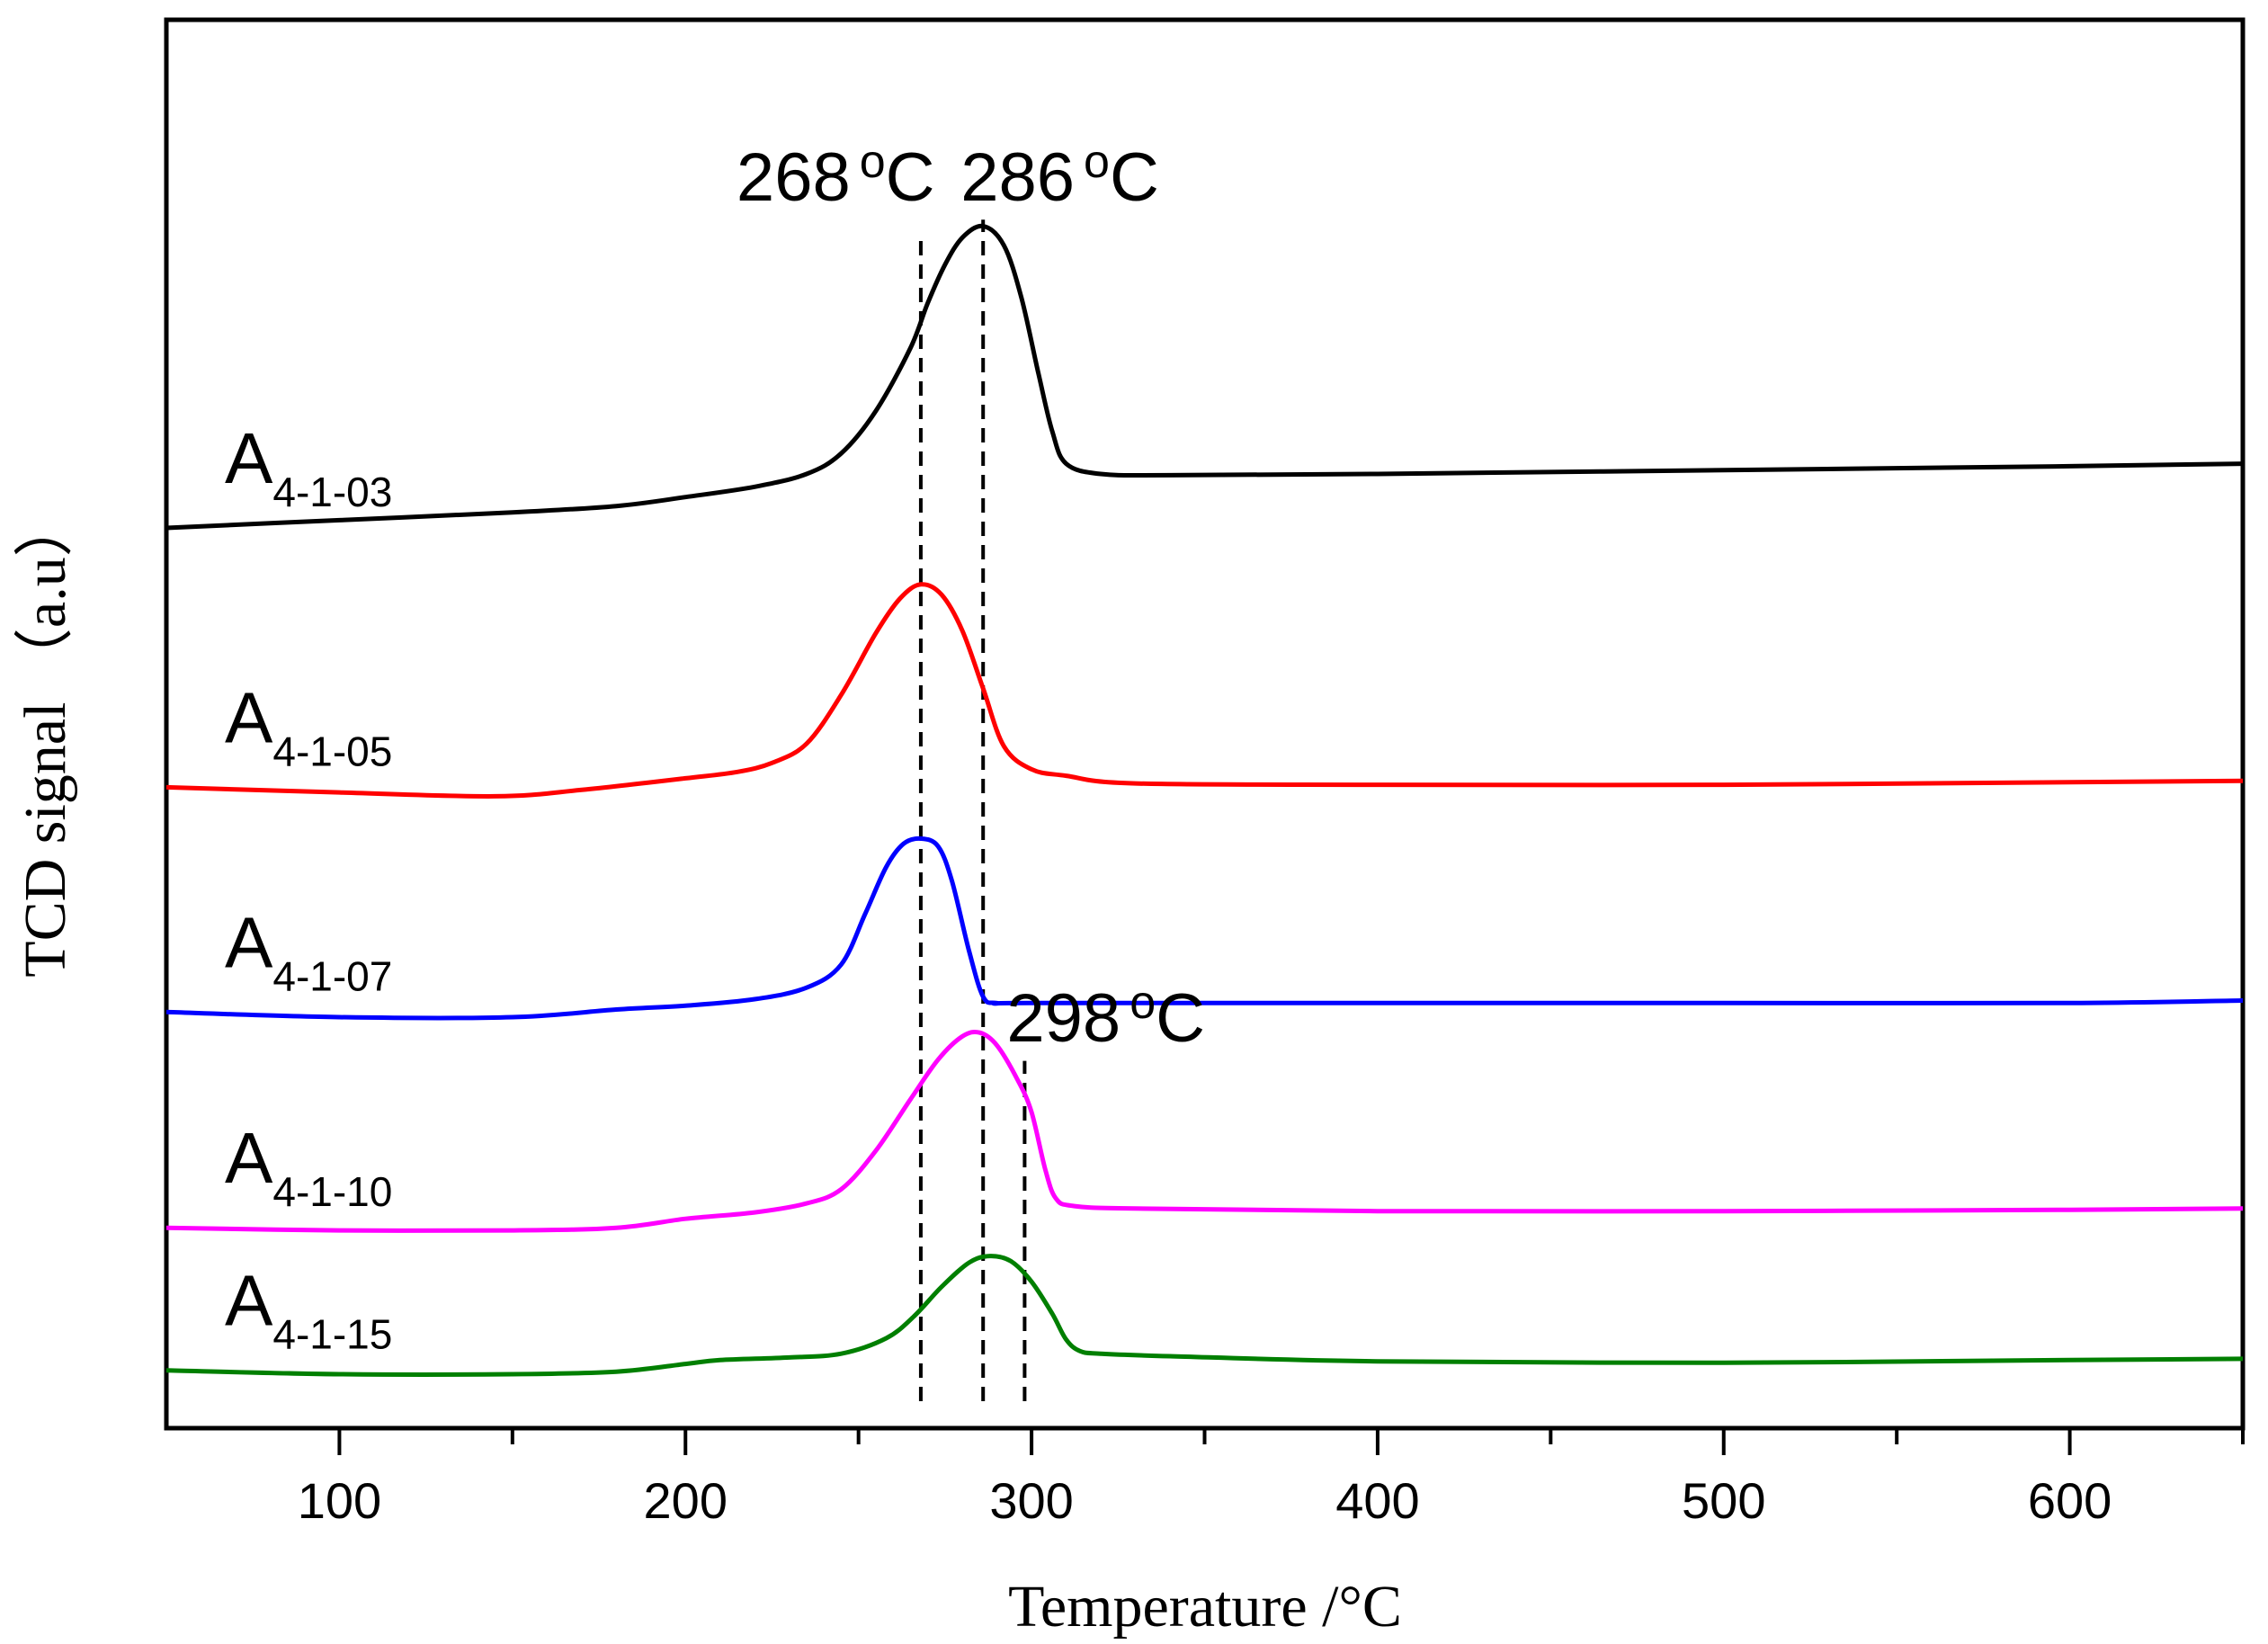 Image resolution: width=2268 pixels, height=1644 pixels. Describe the element at coordinates (1059, 176) in the screenshot. I see `peak-label-286: 286 oC` at that location.